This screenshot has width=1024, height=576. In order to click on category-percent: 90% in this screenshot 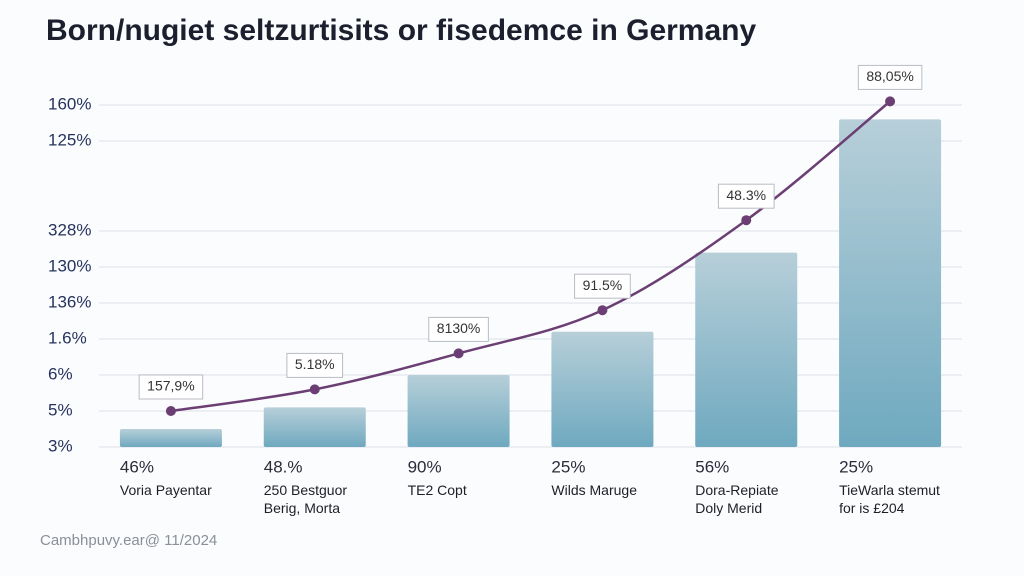, I will do `click(425, 466)`.